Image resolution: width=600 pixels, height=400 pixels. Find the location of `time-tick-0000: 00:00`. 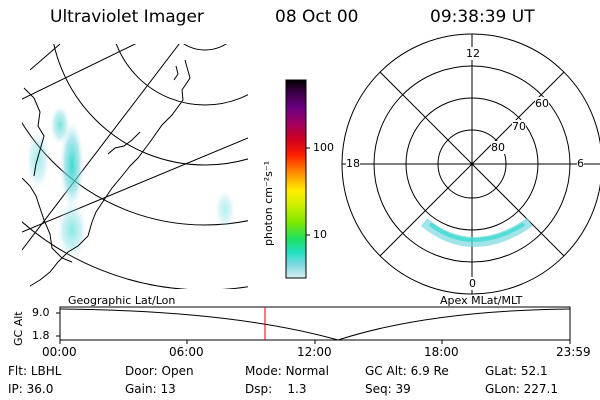

time-tick-0000: 00:00 is located at coordinates (59, 352).